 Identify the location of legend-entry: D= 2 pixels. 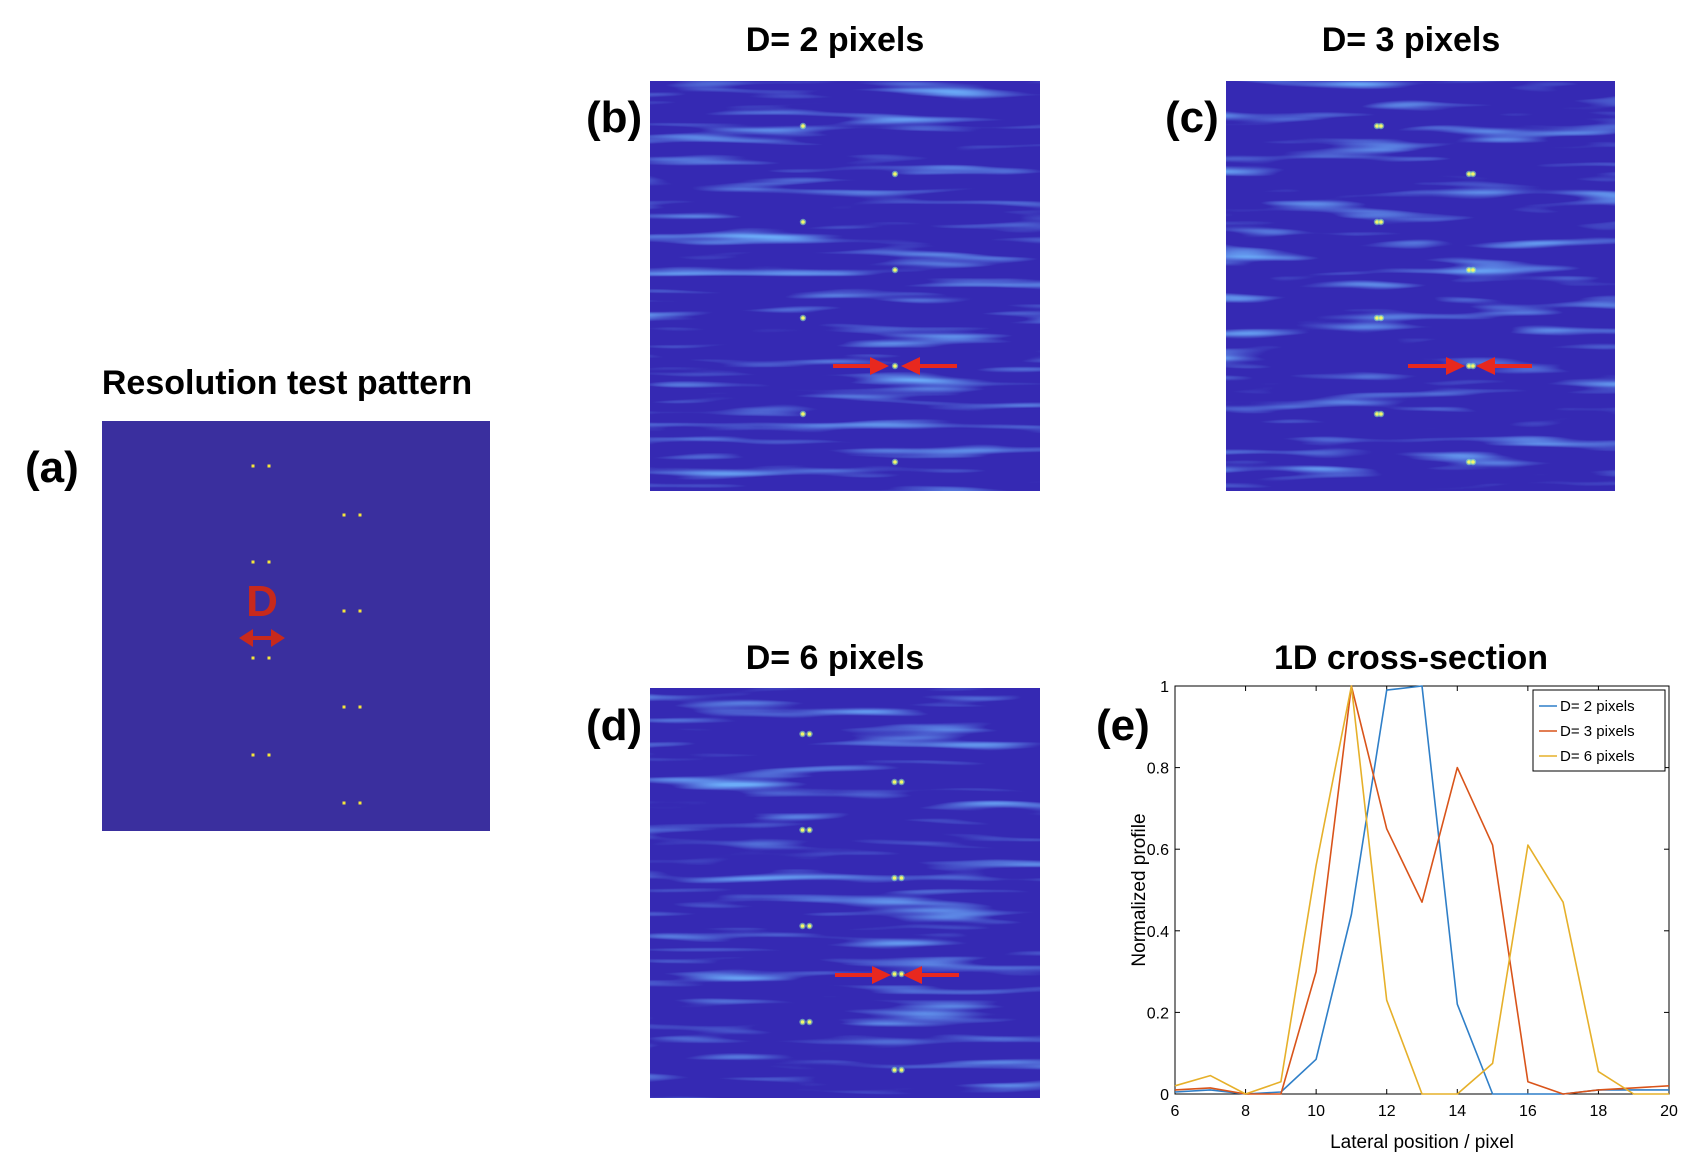
(1597, 706).